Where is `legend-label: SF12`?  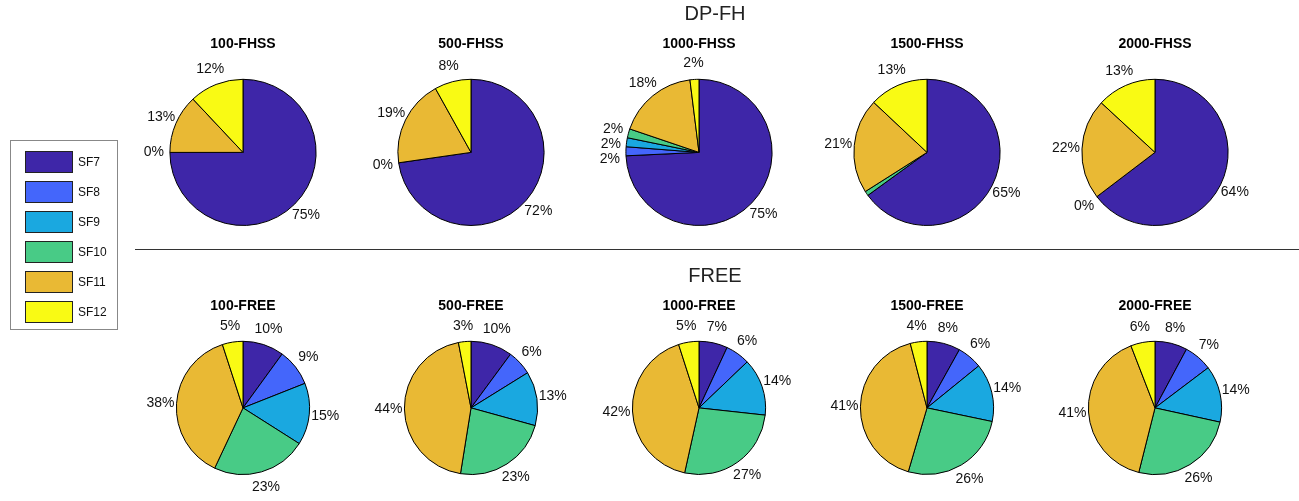
legend-label: SF12 is located at coordinates (92, 312).